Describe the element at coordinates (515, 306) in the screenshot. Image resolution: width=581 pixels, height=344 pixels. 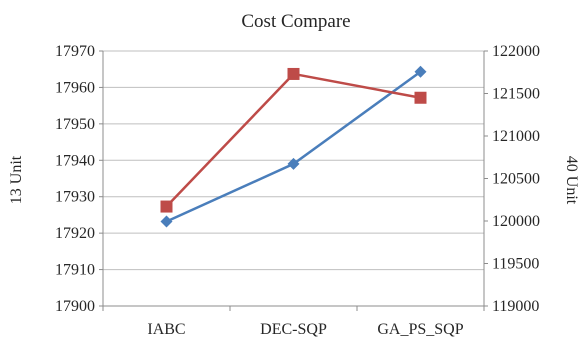
I see `right-tick-label: 119000` at that location.